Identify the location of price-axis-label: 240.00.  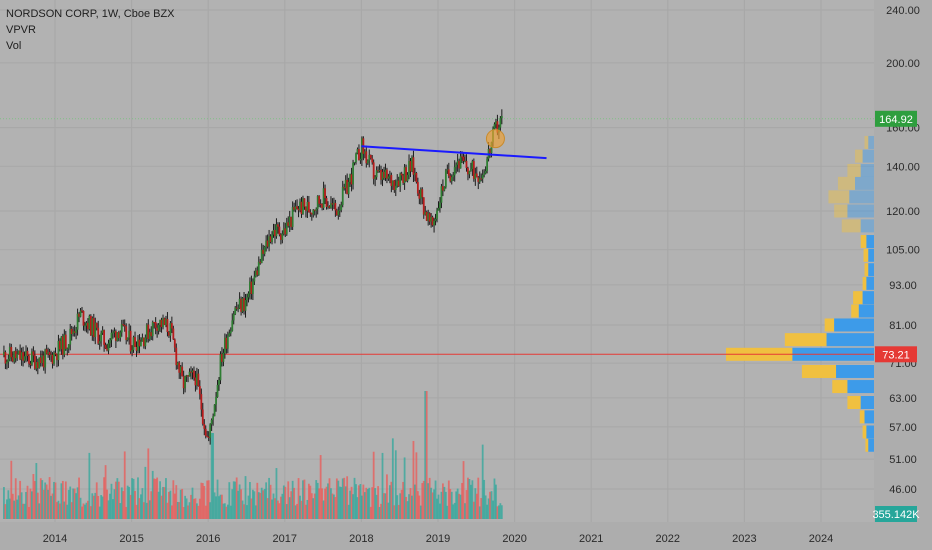
(903, 11).